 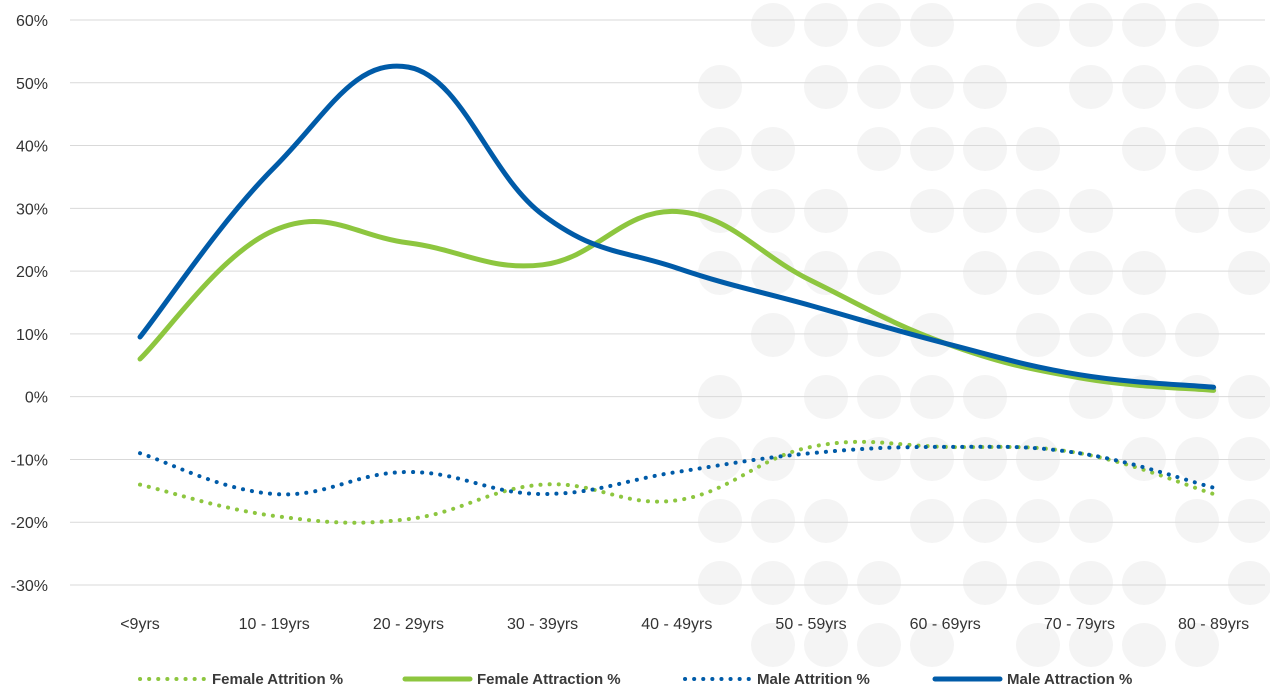 I want to click on legend-item-female-attraction: Female Attraction %, so click(x=511, y=679).